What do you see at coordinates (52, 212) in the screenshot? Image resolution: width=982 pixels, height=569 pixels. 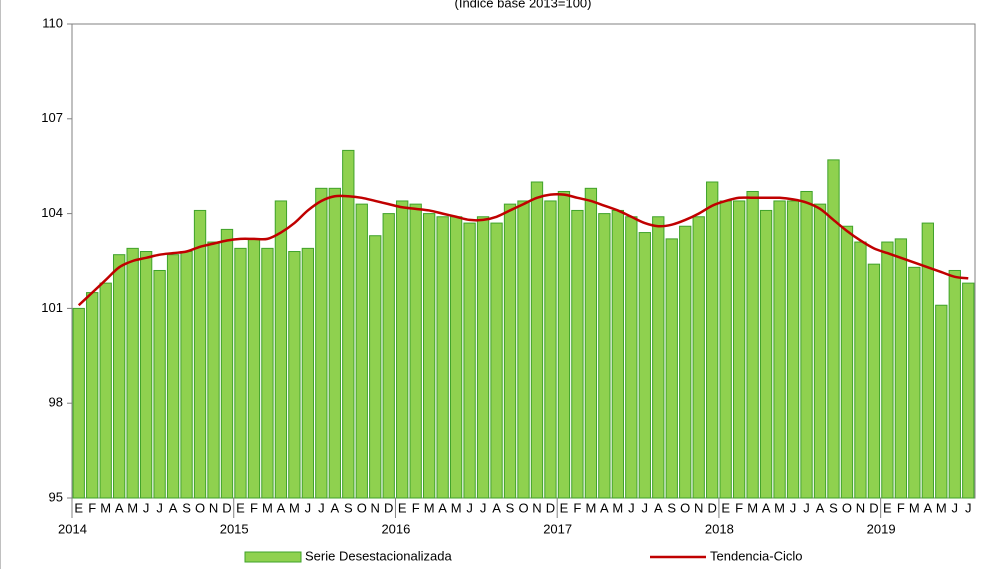 I see `y-tick-label: 104` at bounding box center [52, 212].